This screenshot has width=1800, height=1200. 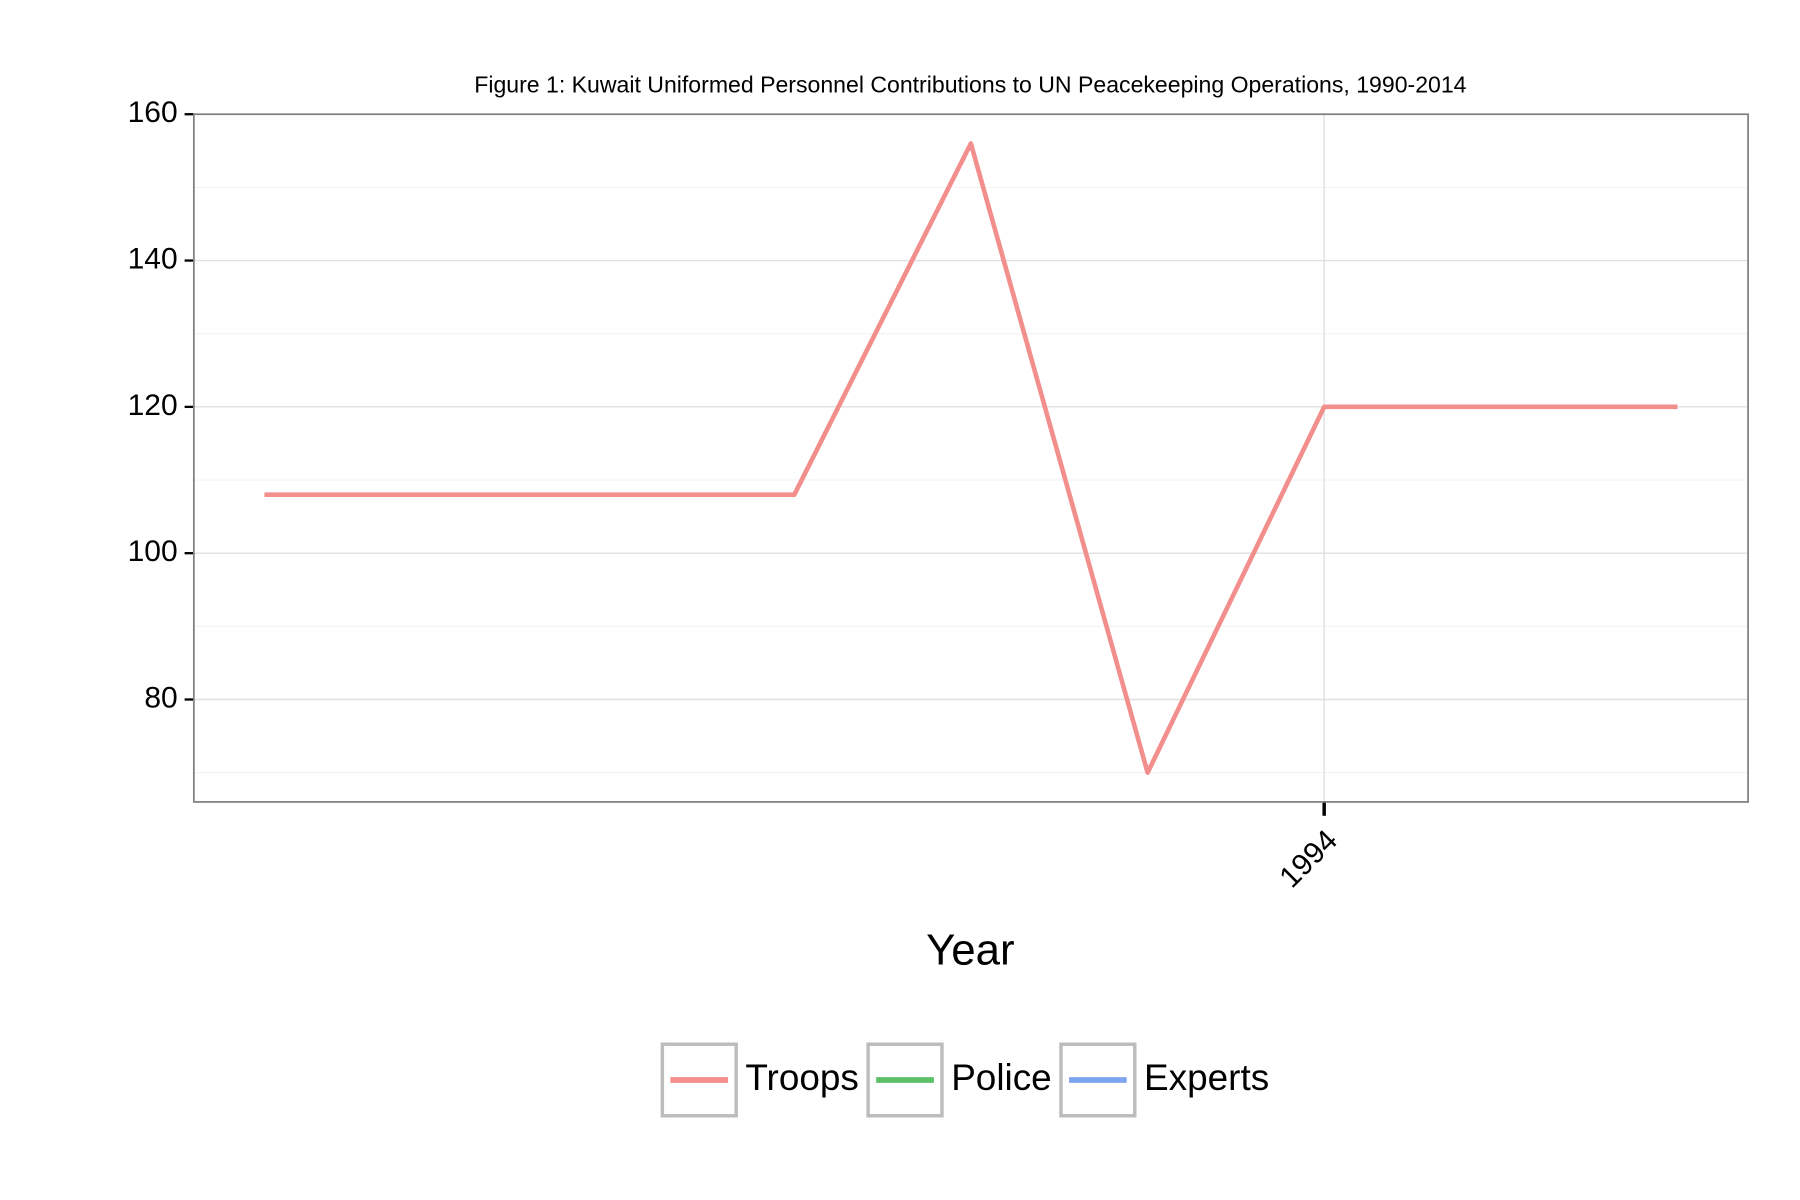 What do you see at coordinates (1206, 1077) in the screenshot?
I see `legend-label: Experts` at bounding box center [1206, 1077].